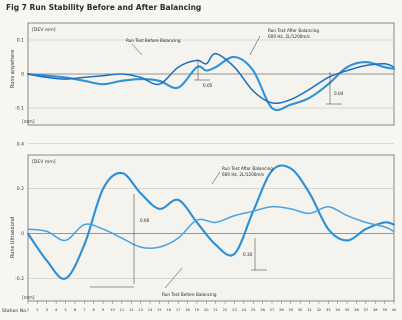  What do you see at coordinates (28, 298) in the screenshot?
I see `lower-y-unit: [mm]` at bounding box center [28, 298].